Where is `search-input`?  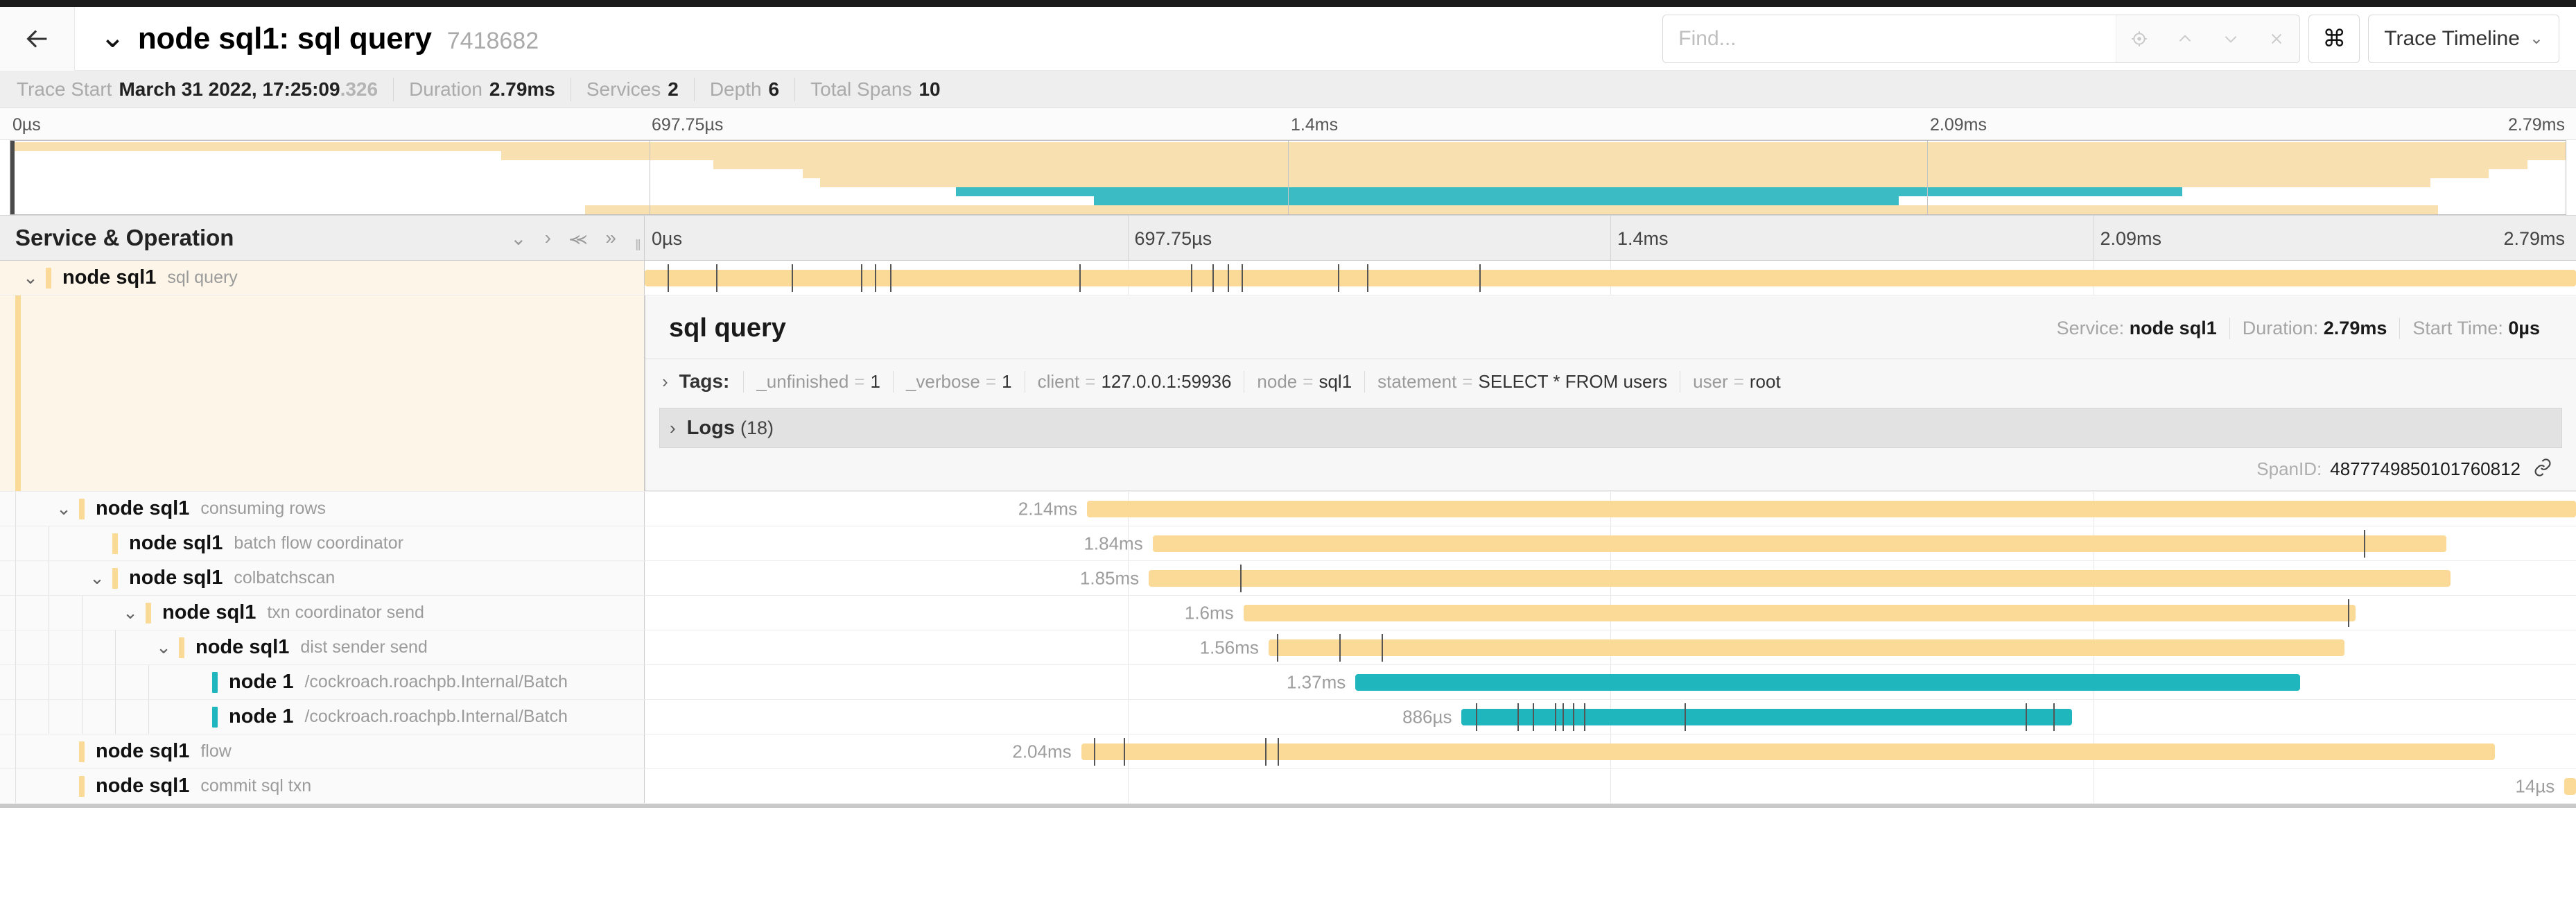 search-input is located at coordinates (1889, 38).